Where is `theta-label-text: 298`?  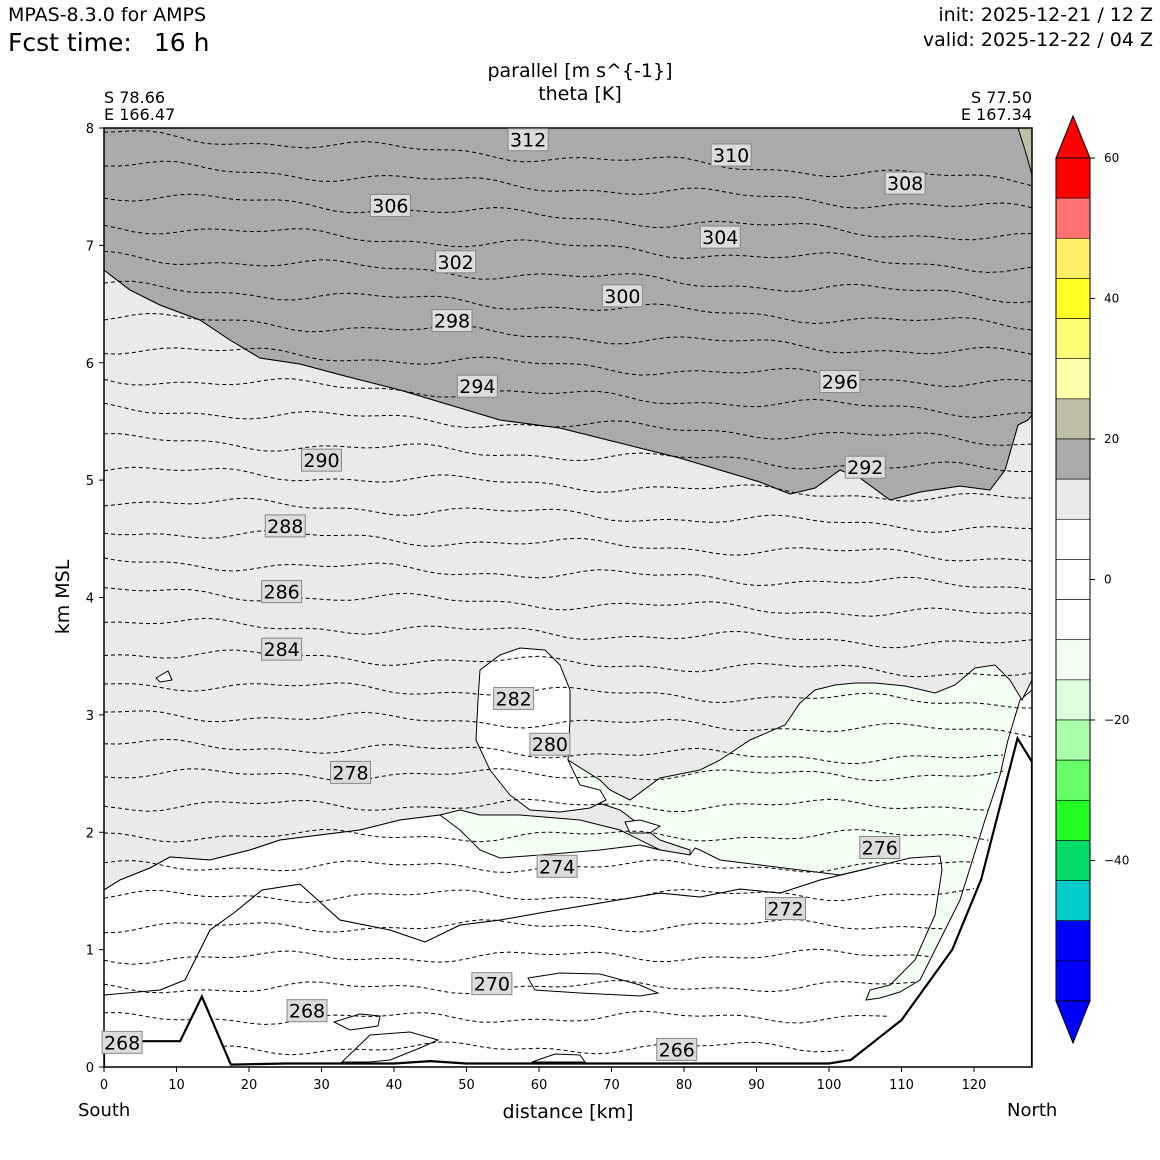
theta-label-text: 298 is located at coordinates (452, 321).